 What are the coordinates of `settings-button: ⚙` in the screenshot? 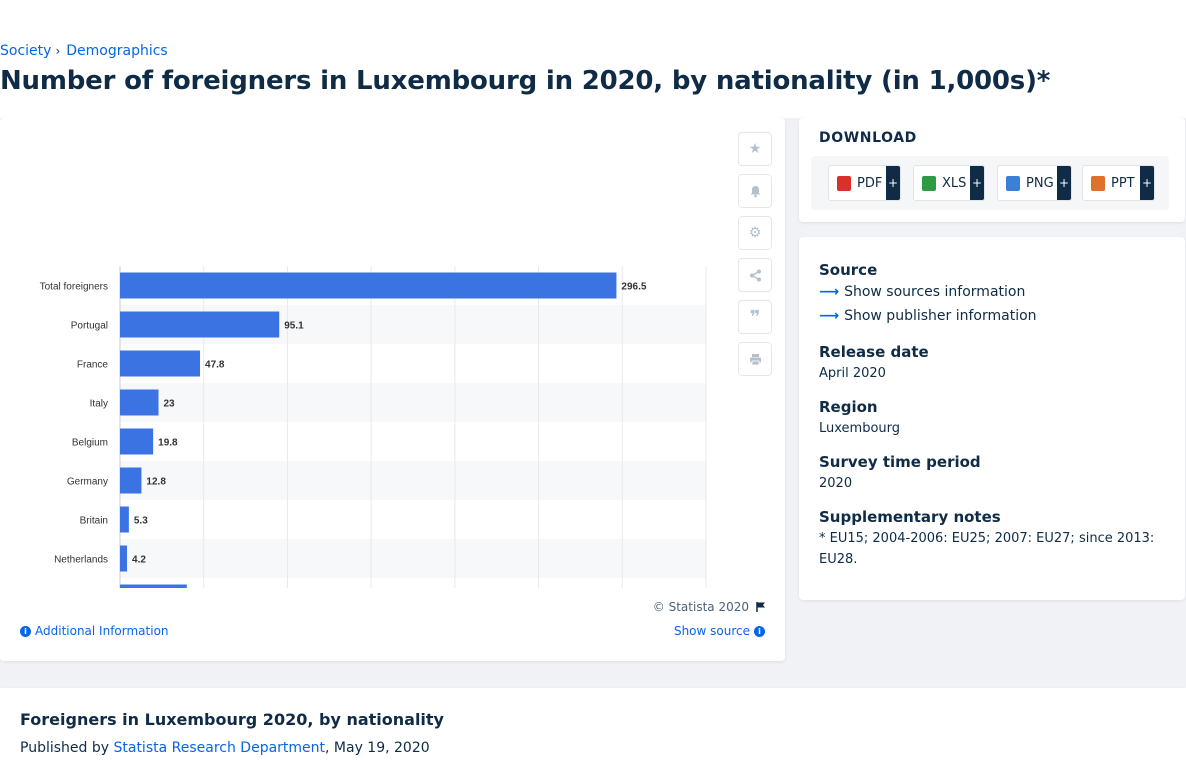 It's located at (755, 233).